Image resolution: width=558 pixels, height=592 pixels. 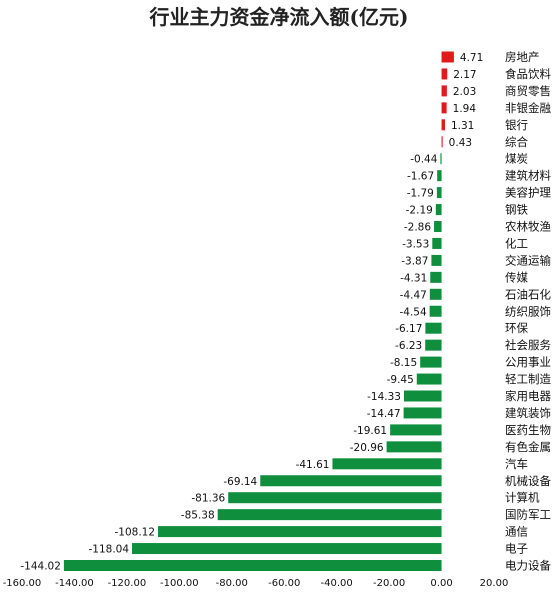 What do you see at coordinates (444, 91) in the screenshot?
I see `bar-商贸零售` at bounding box center [444, 91].